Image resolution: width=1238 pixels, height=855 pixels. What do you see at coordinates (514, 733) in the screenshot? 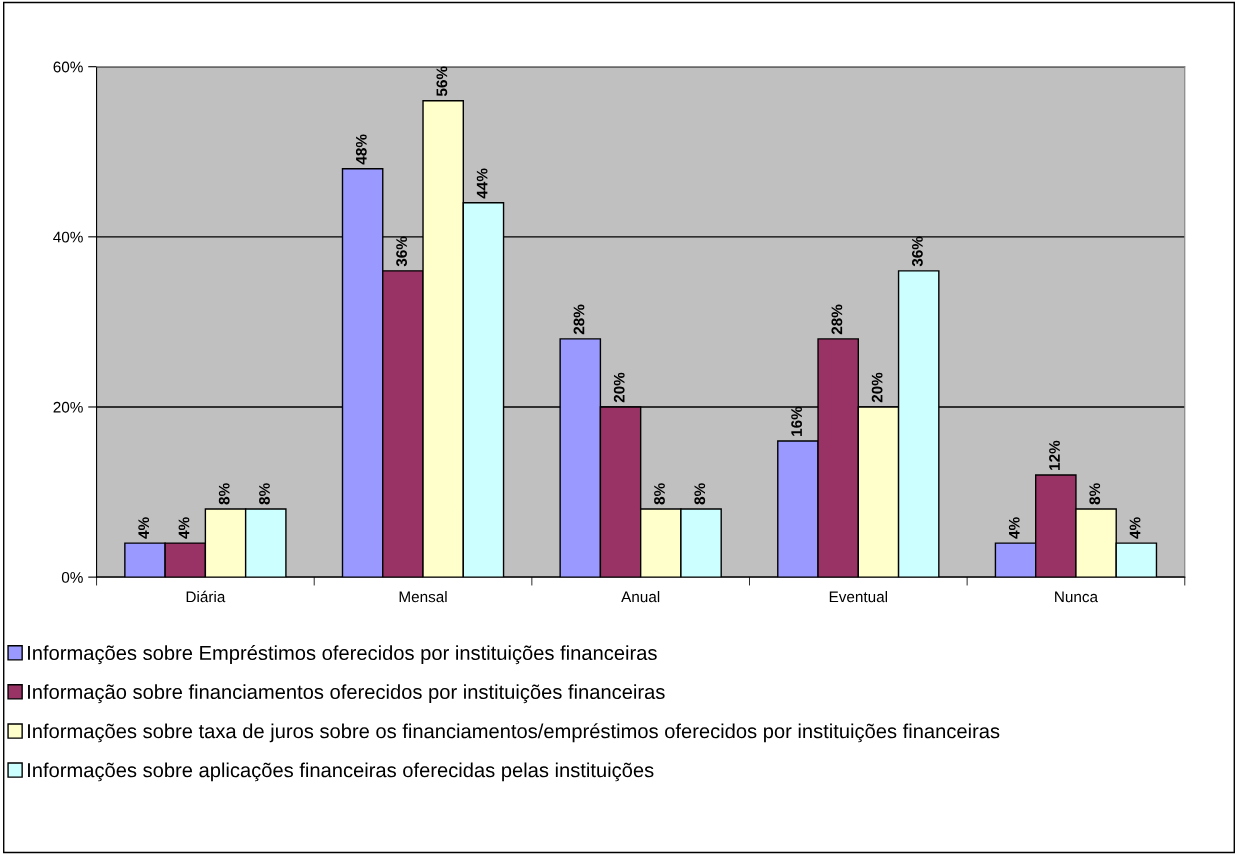
I see `legend-label: Informações sobre taxa de juros sobre os financiamentos/empréstimos oferecidos por instituições financeiras` at bounding box center [514, 733].